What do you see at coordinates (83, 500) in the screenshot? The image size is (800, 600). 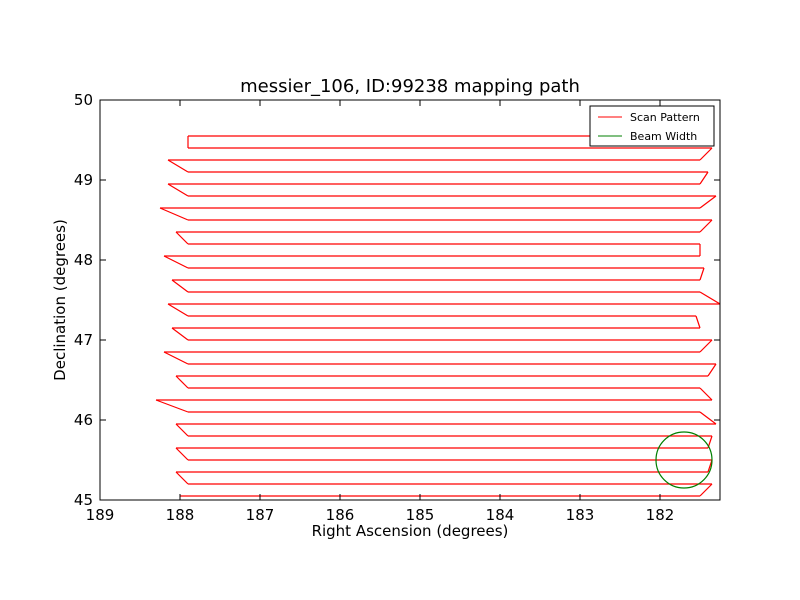 I see `y-tick-label: 45` at bounding box center [83, 500].